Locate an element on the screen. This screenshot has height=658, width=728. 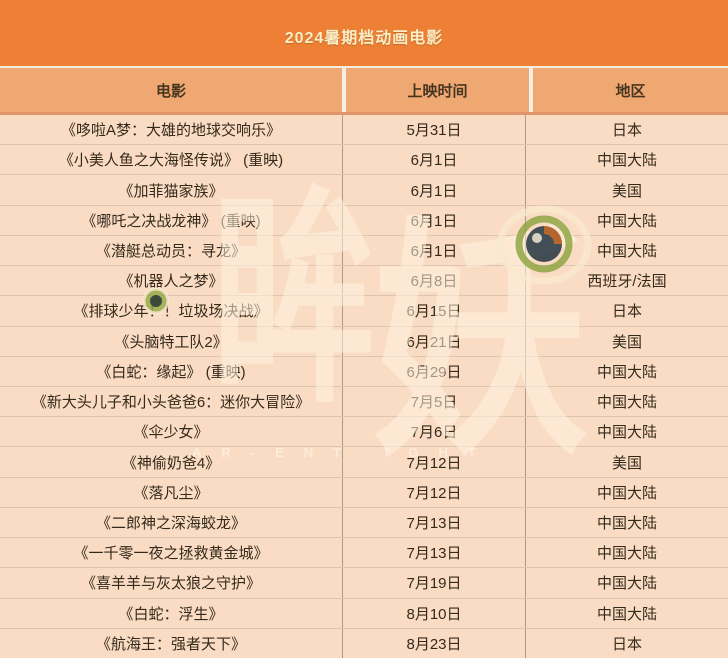
table-row: 《白蛇：缘起》 (重映) 6月29日 中国大陆 is located at coordinates (364, 370).